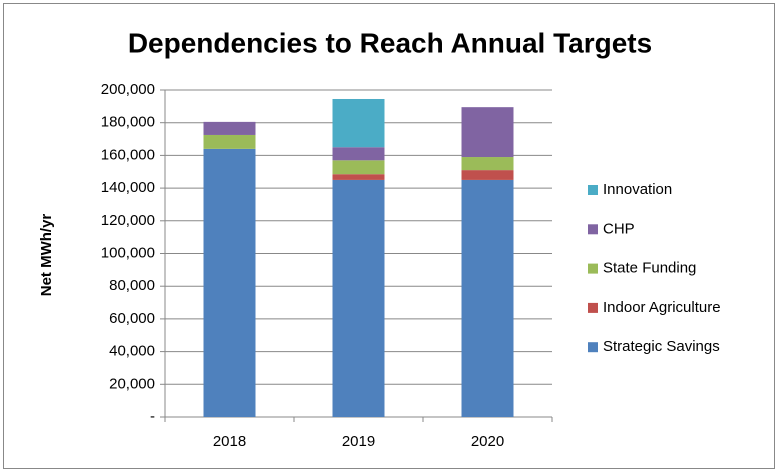 The image size is (779, 474). Describe the element at coordinates (487, 441) in the screenshot. I see `x-tick-label: 2020` at that location.